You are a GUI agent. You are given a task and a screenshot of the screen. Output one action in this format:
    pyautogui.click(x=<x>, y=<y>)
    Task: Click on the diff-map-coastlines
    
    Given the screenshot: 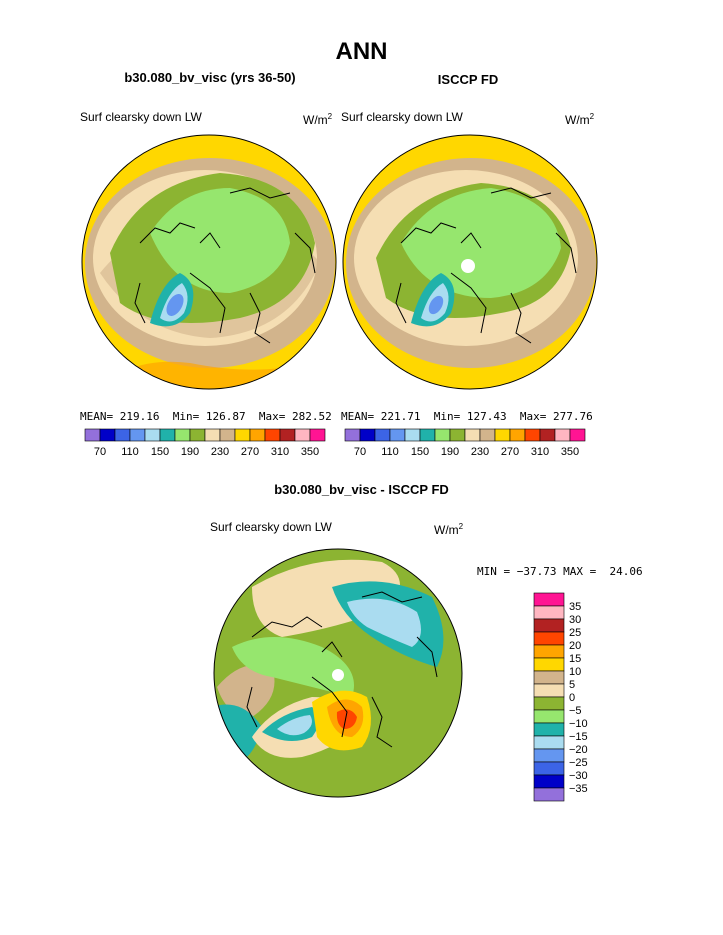 What is the action you would take?
    pyautogui.click(x=342, y=669)
    